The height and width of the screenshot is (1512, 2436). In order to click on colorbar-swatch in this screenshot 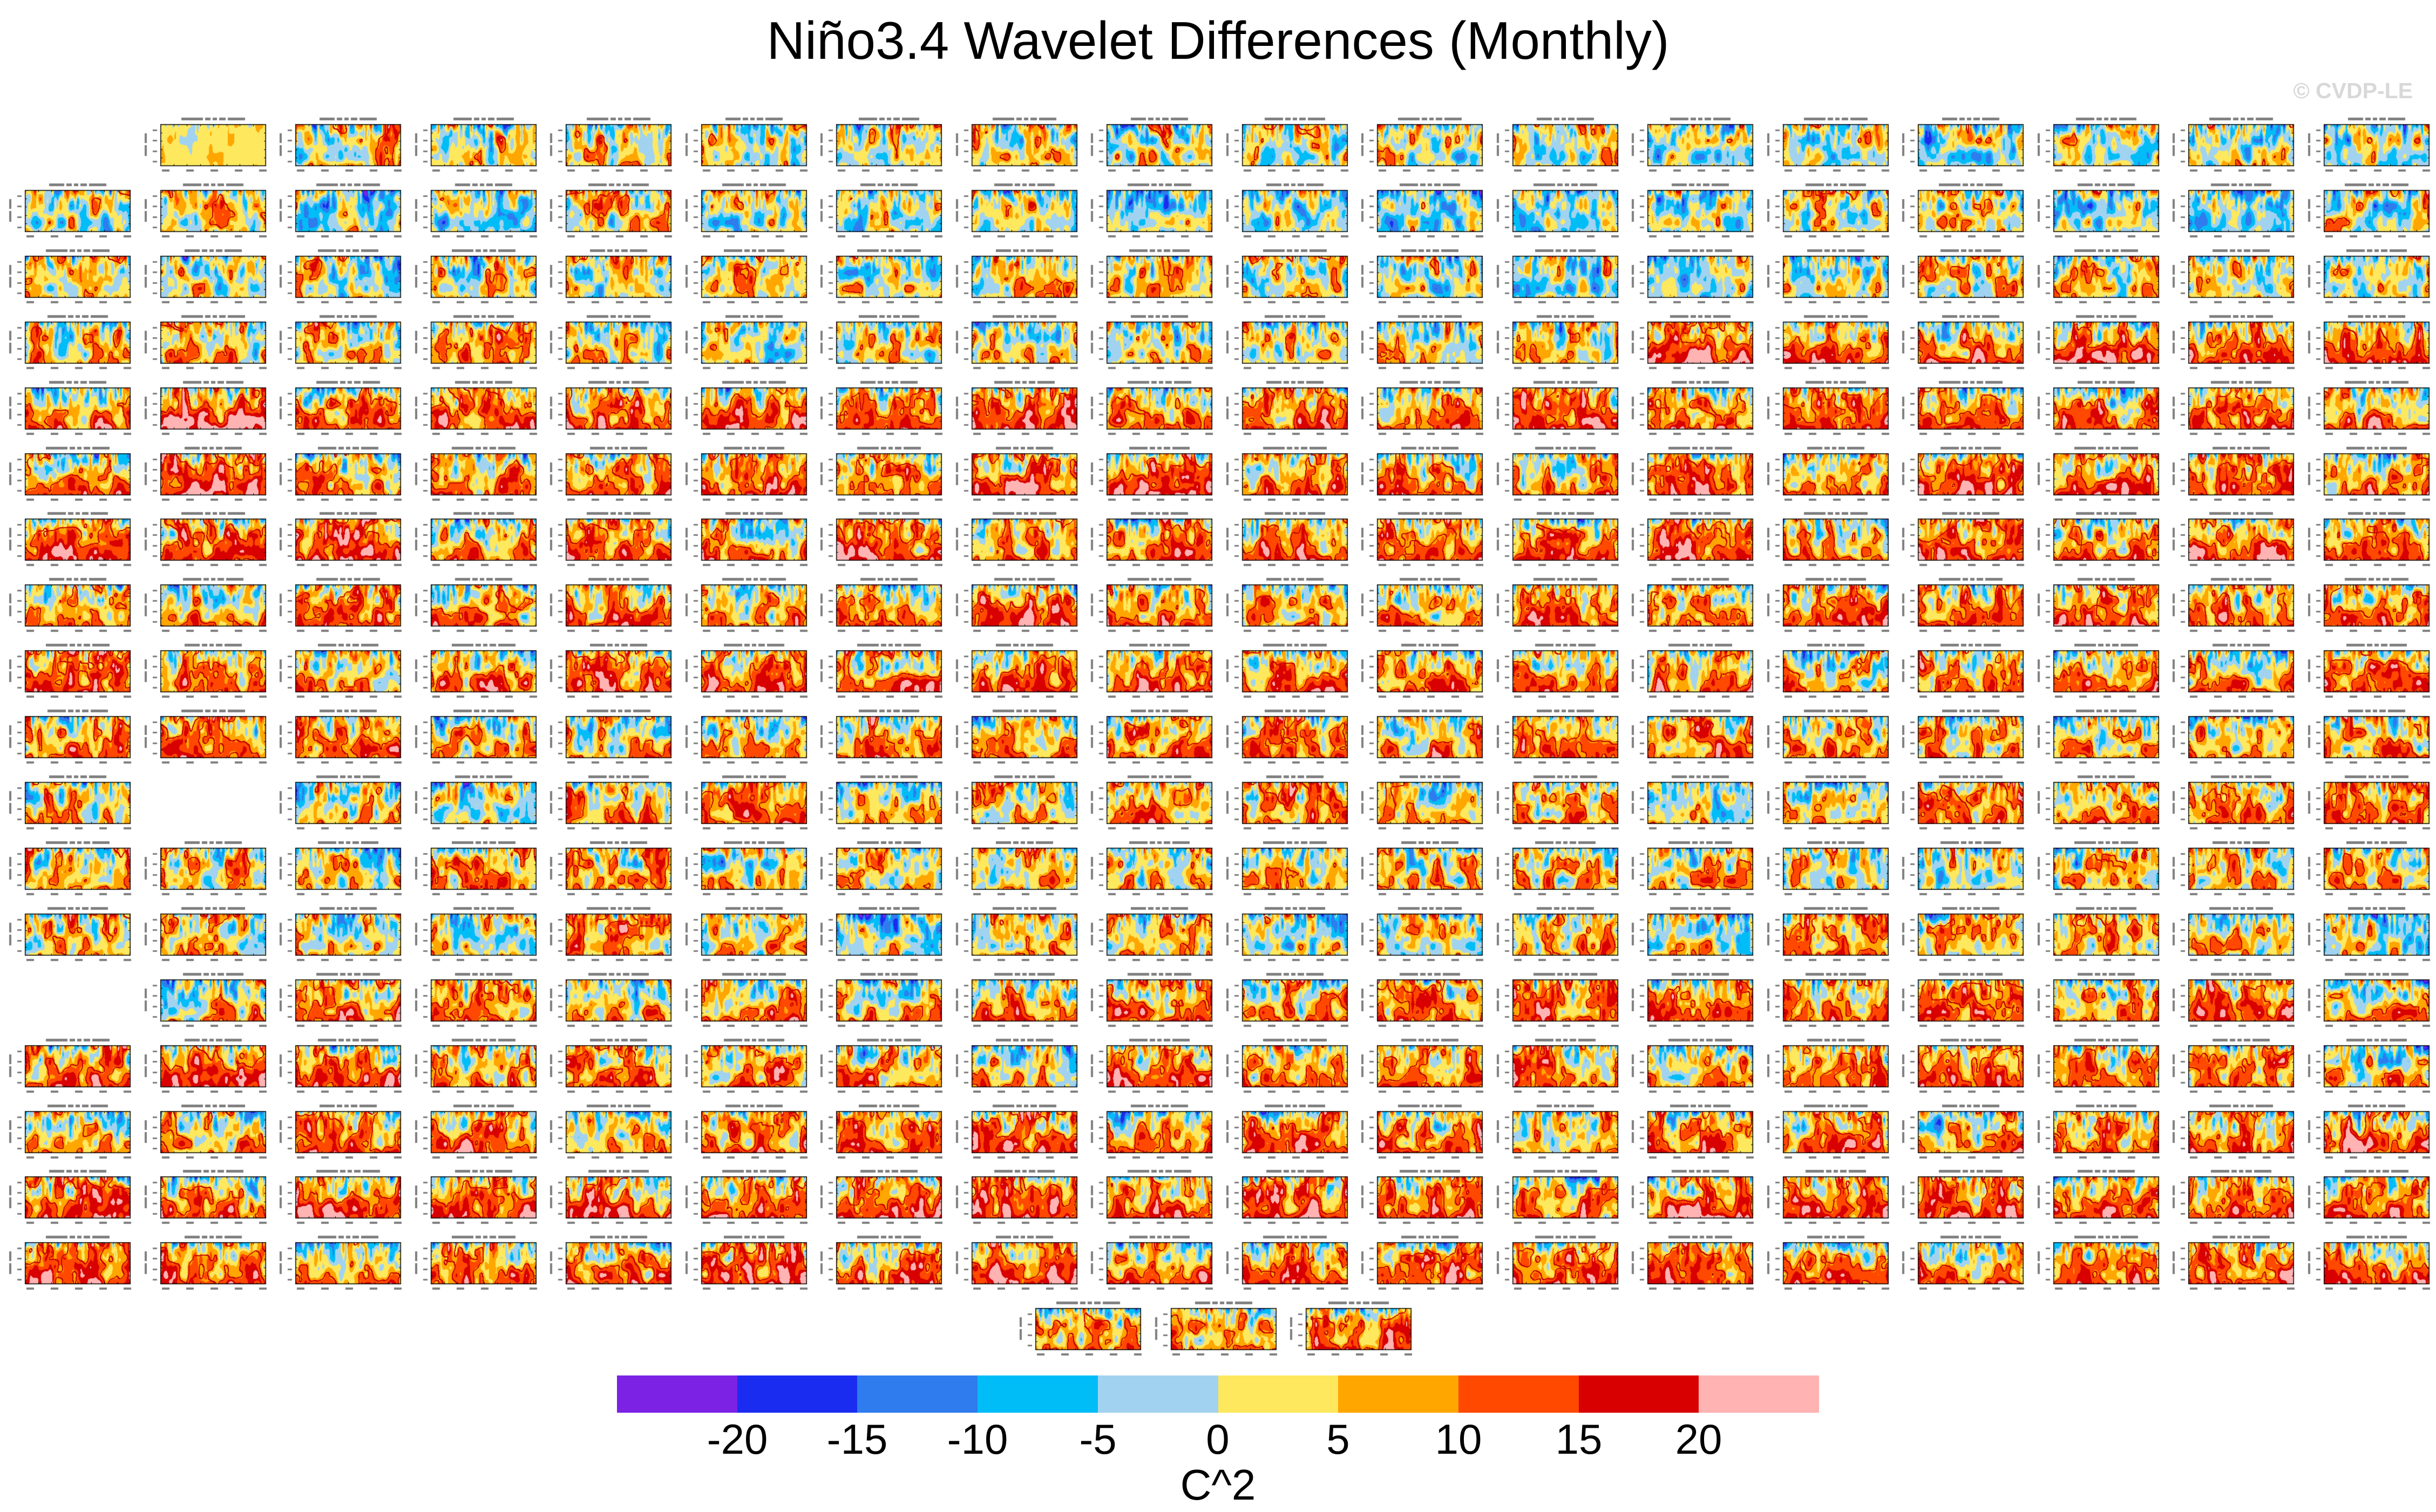, I will do `click(677, 1394)`.